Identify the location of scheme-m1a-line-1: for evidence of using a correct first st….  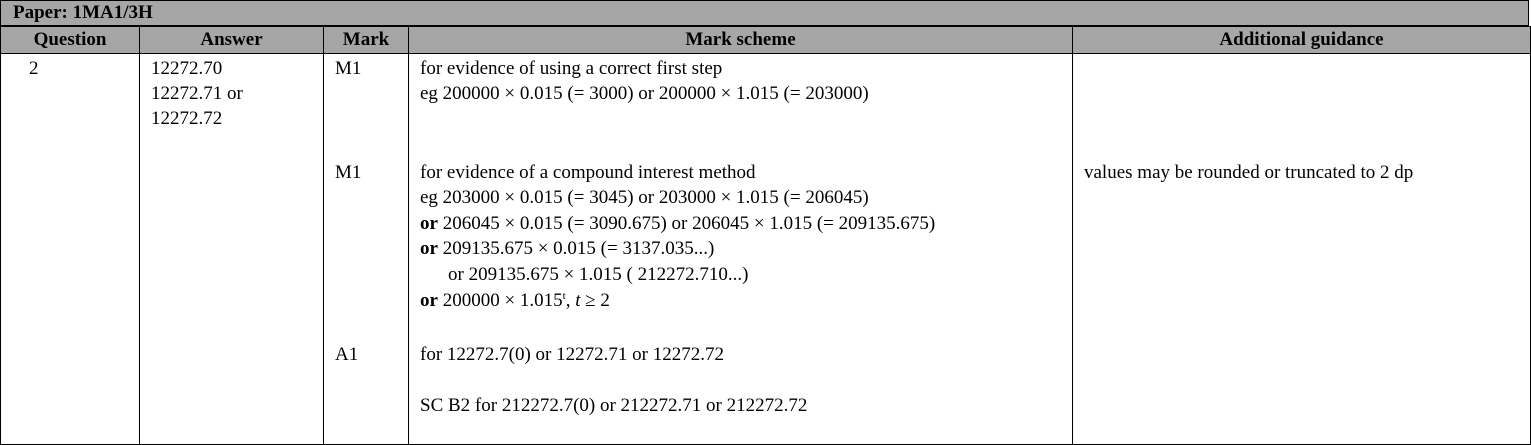
(571, 68).